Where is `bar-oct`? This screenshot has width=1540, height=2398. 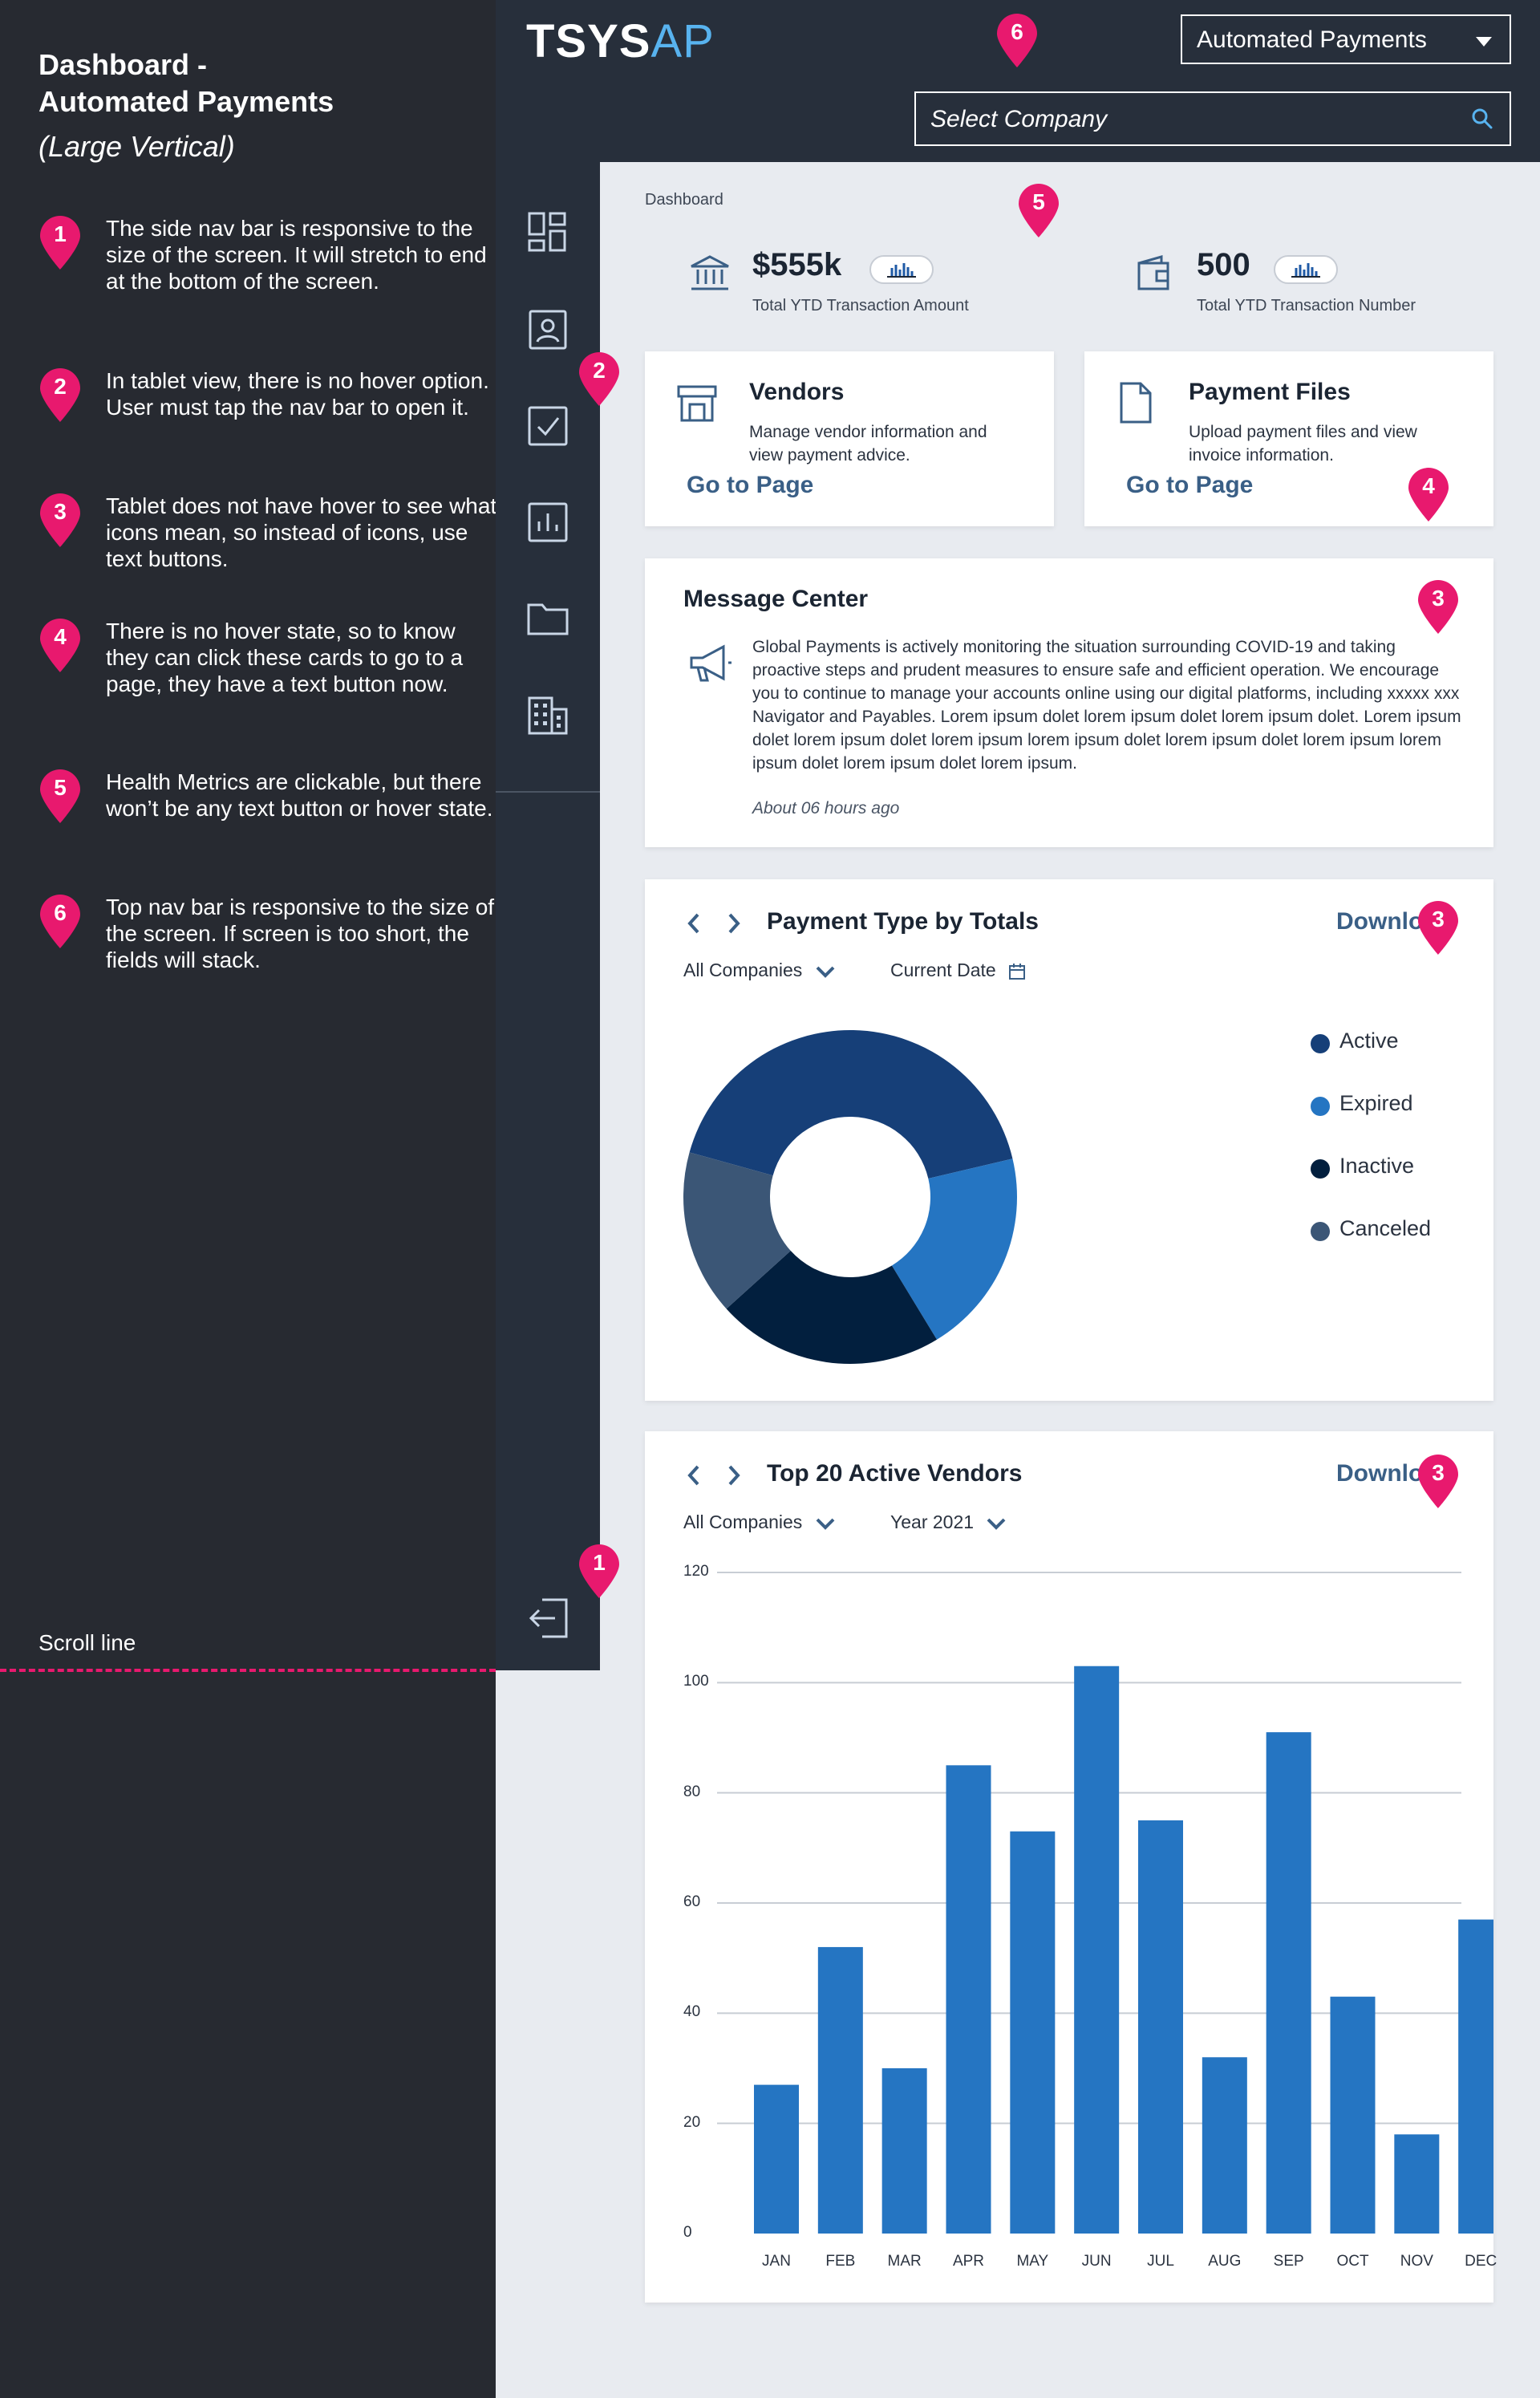
bar-oct is located at coordinates (1353, 2115).